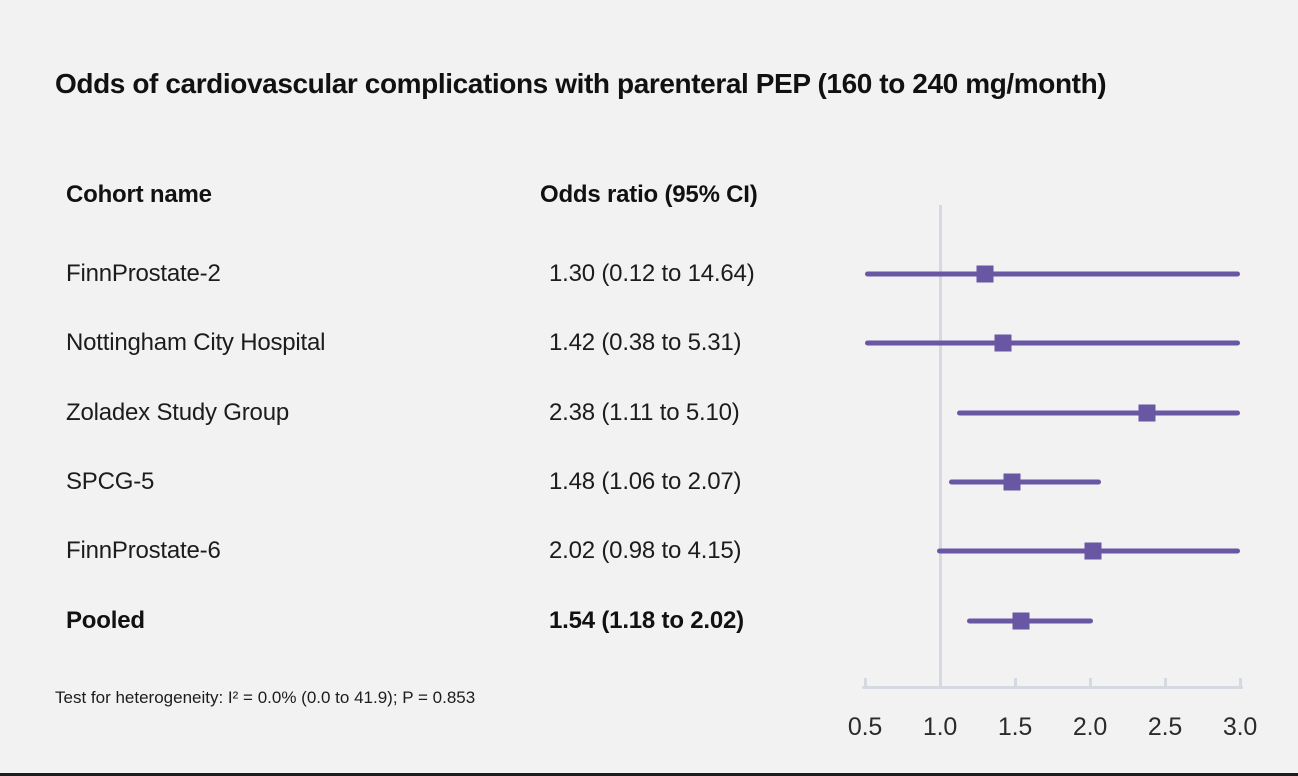 This screenshot has height=776, width=1298. What do you see at coordinates (110, 481) in the screenshot?
I see `cohort-name: SPCG-5` at bounding box center [110, 481].